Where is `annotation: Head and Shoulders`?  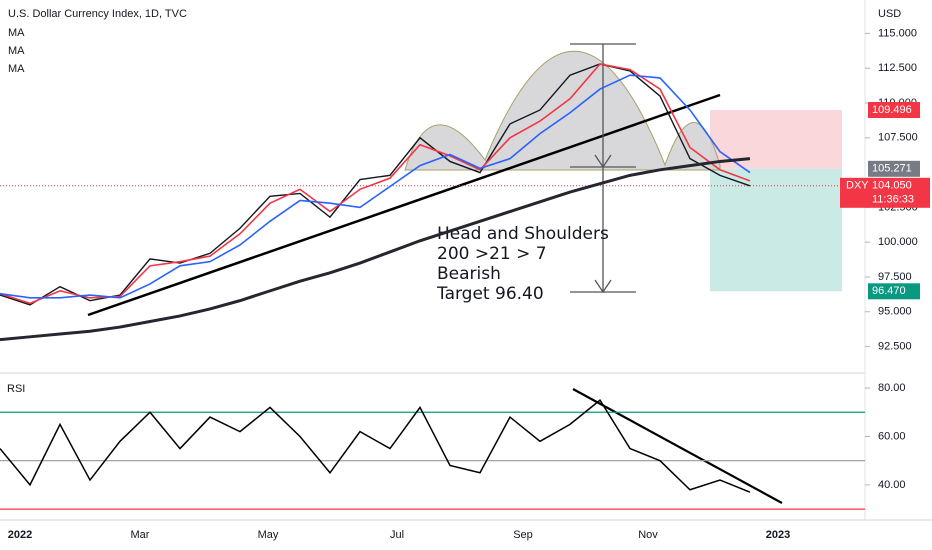 annotation: Head and Shoulders is located at coordinates (523, 234).